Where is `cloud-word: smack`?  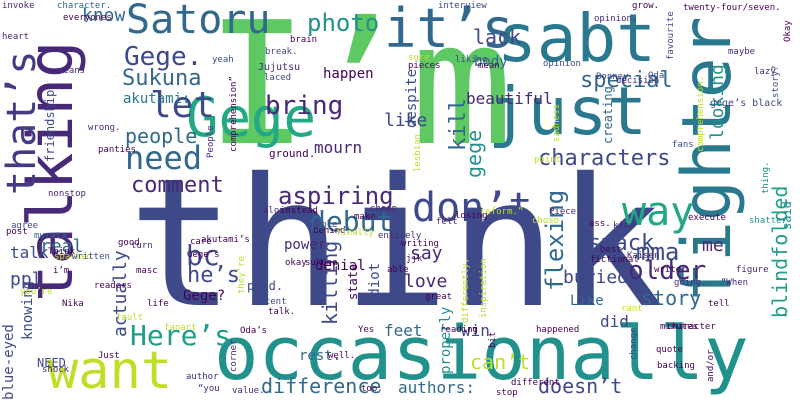 cloud-word: smack is located at coordinates (621, 243).